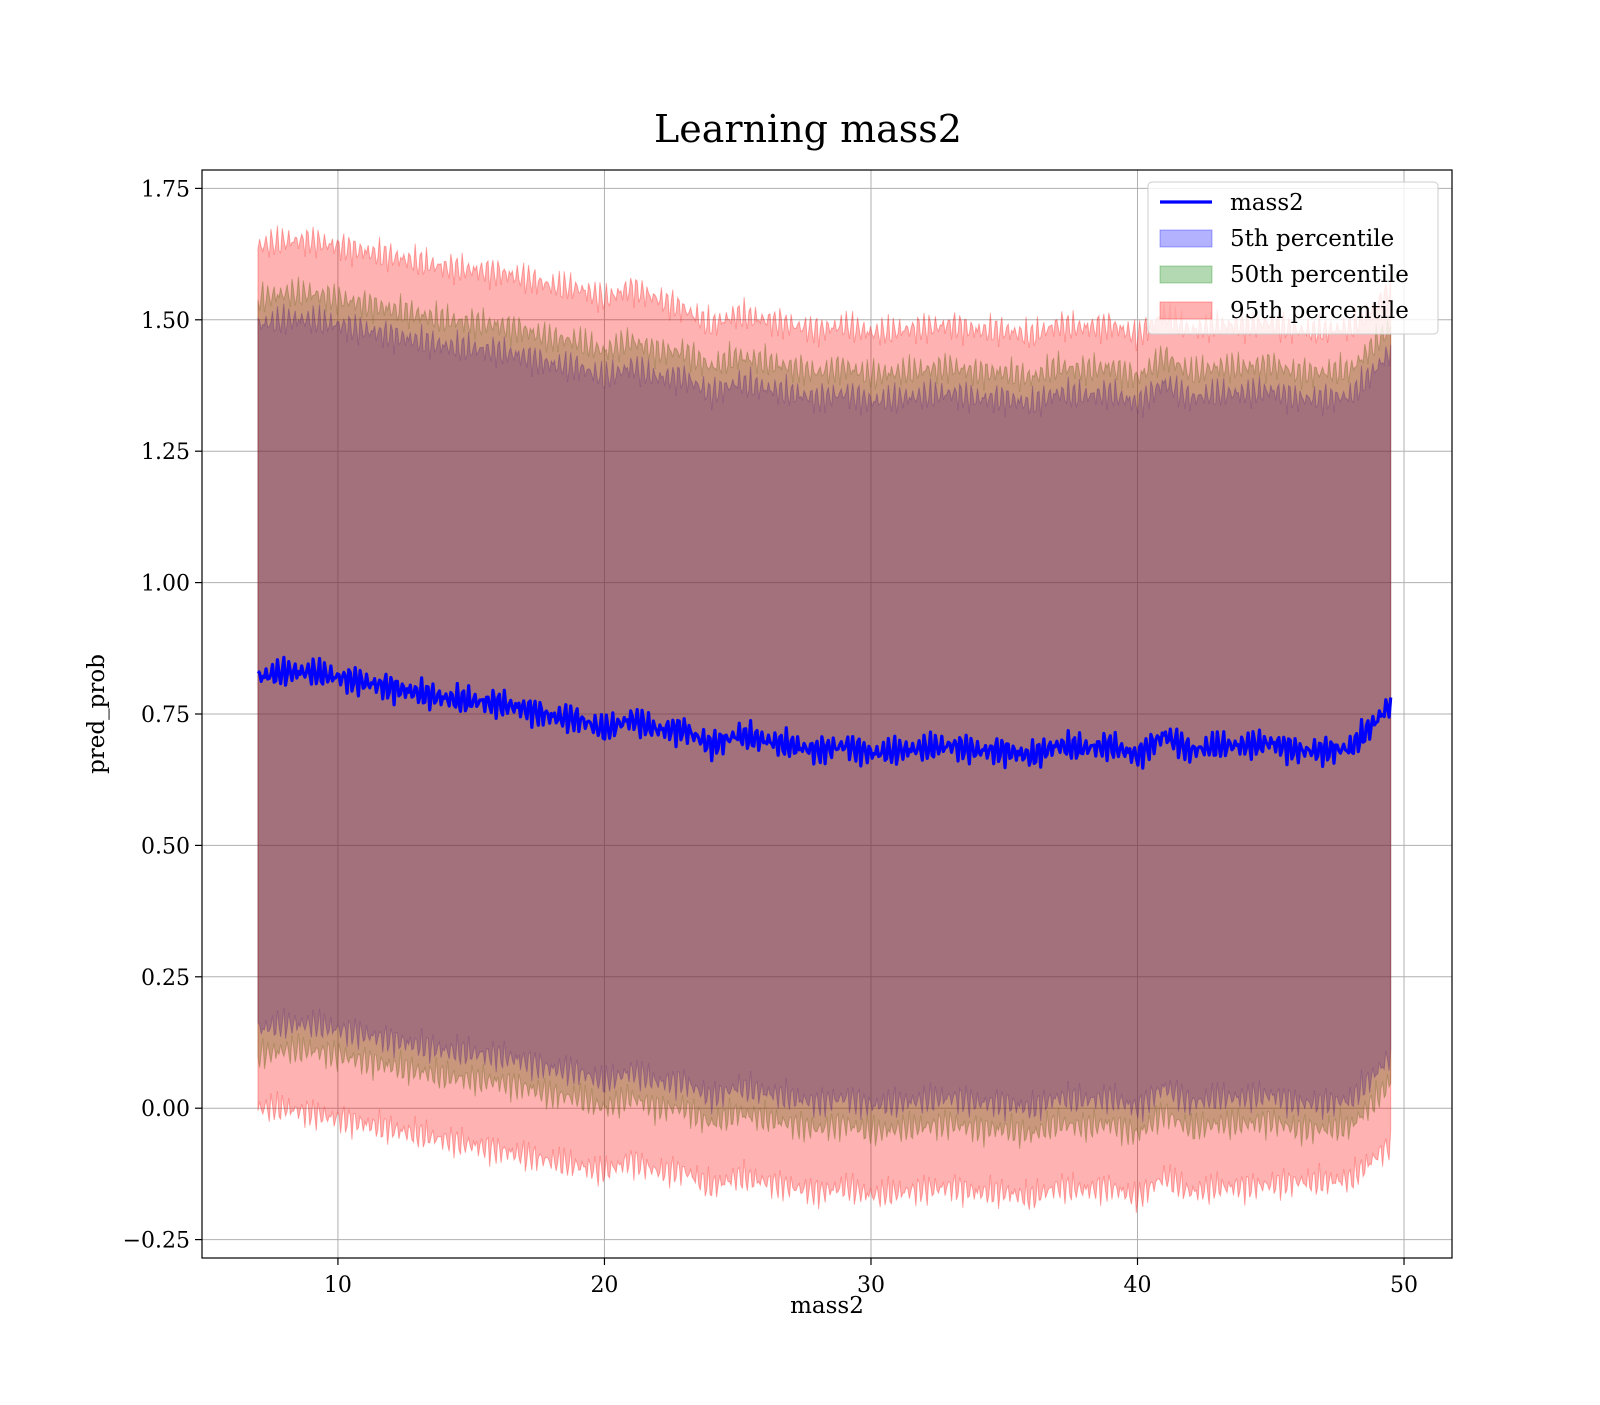  I want to click on y-tick-label: 0.75, so click(165, 715).